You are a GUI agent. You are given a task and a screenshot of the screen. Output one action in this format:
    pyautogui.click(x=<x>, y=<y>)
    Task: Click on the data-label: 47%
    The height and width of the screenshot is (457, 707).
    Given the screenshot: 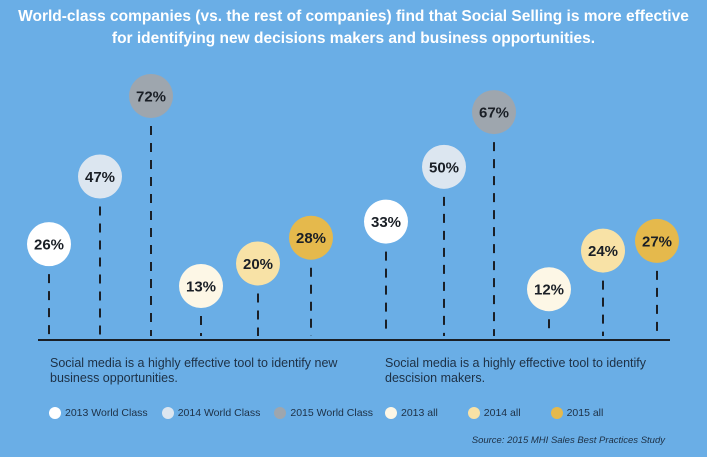 What is the action you would take?
    pyautogui.click(x=100, y=177)
    